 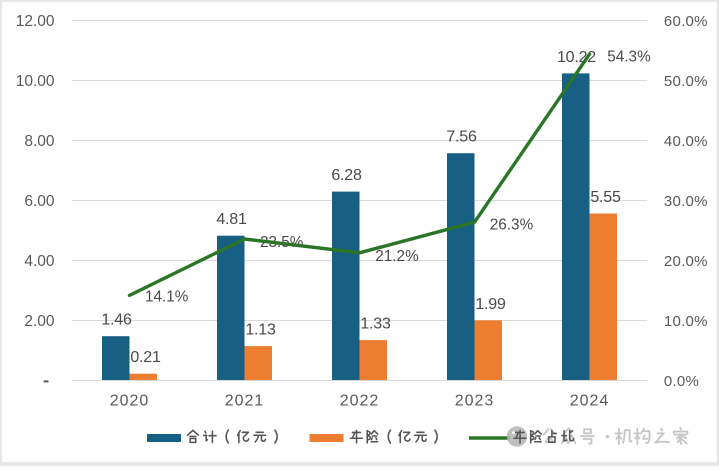 I want to click on svg-text: 2.00, so click(x=39, y=321).